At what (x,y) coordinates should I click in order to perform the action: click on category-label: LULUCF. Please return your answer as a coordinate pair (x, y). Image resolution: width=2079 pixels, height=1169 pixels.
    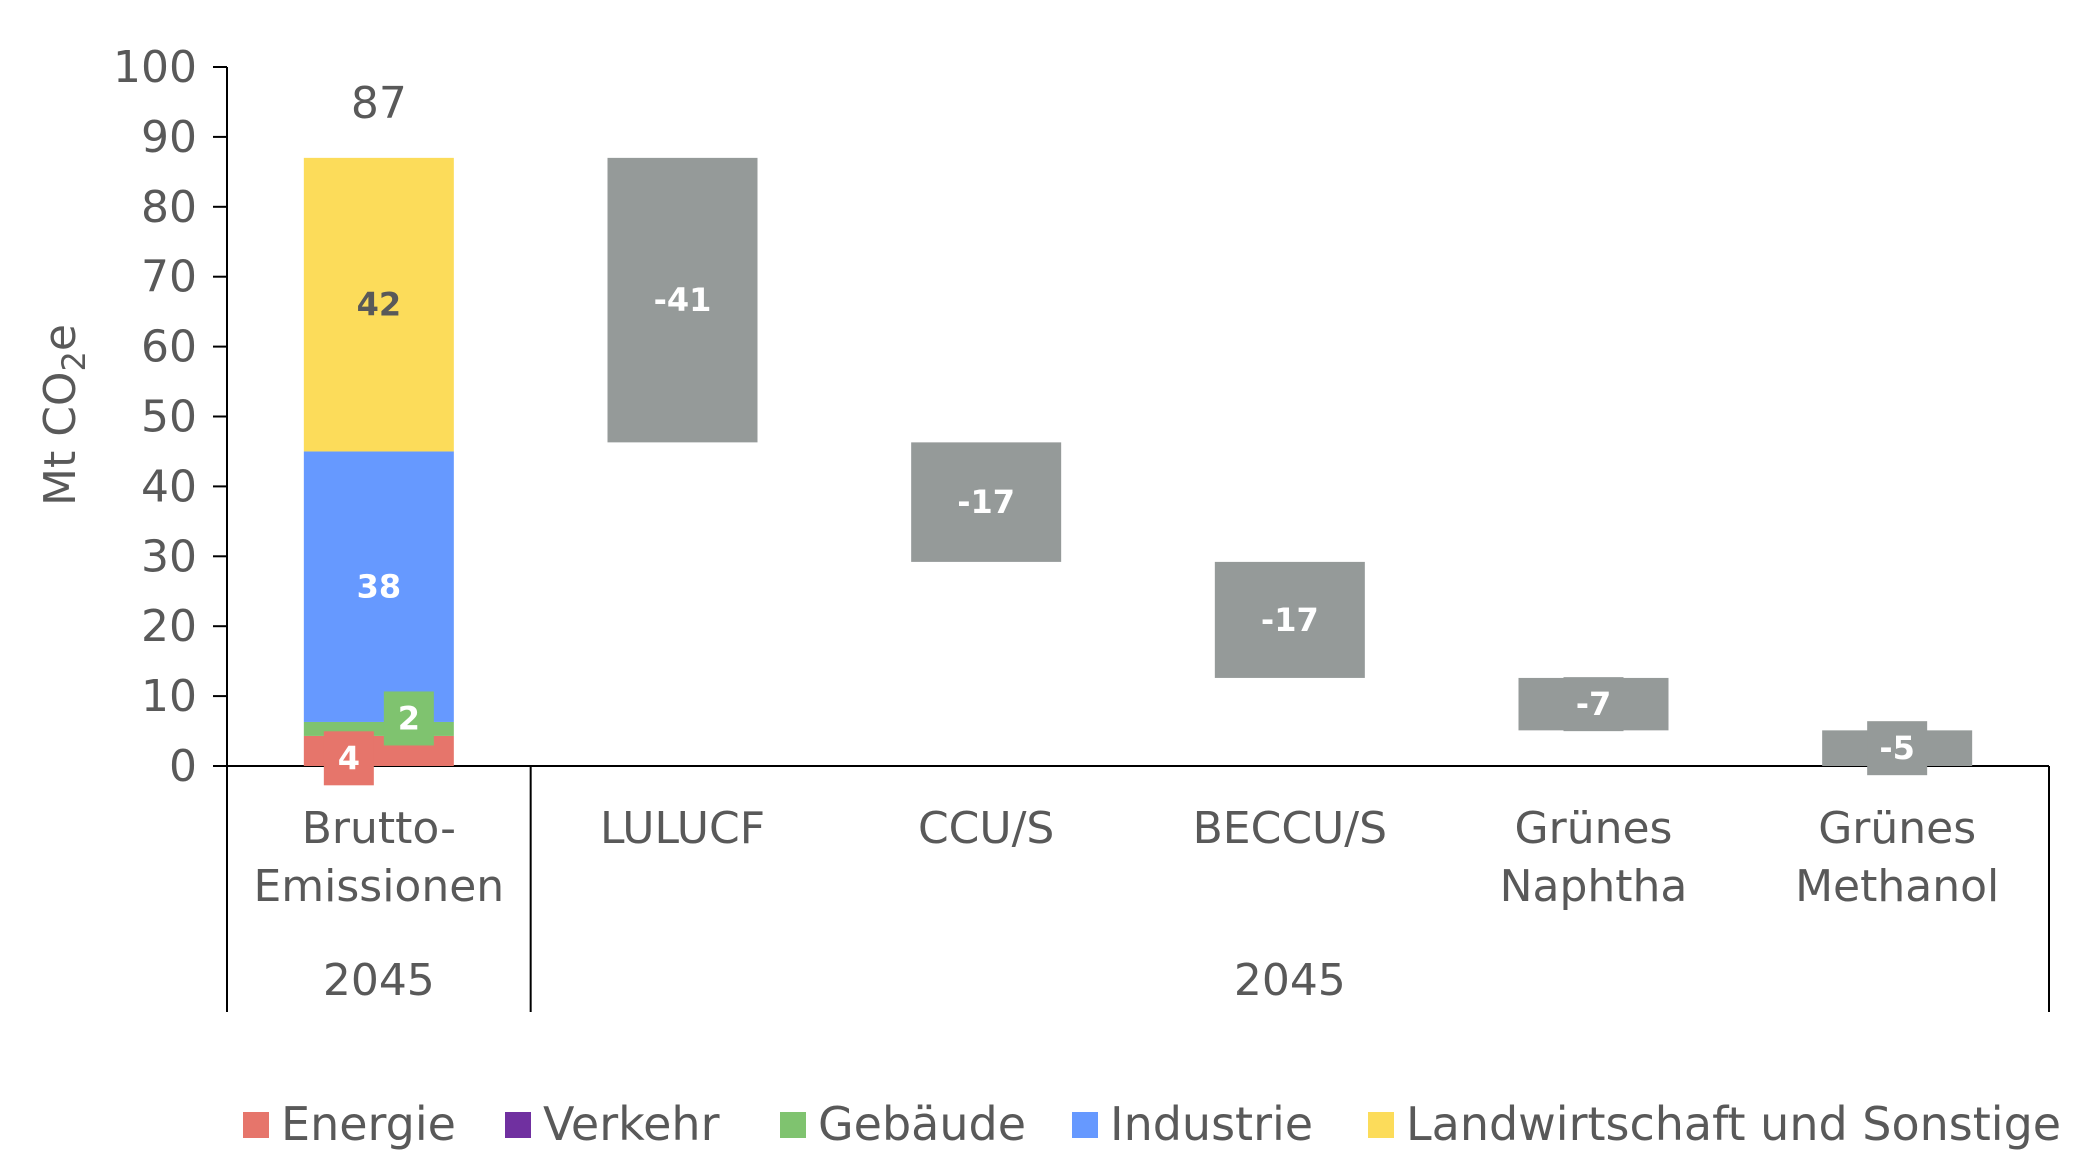
    Looking at the image, I should click on (682, 828).